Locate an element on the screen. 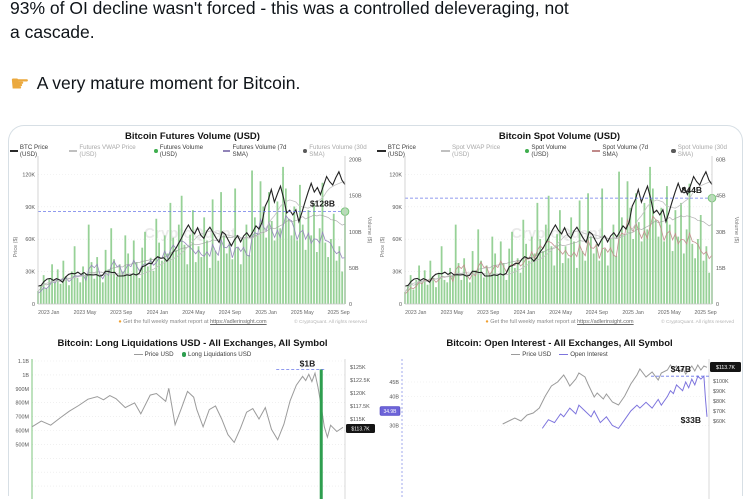 The height and width of the screenshot is (504, 750). svg-text: 700M is located at coordinates (23, 418).